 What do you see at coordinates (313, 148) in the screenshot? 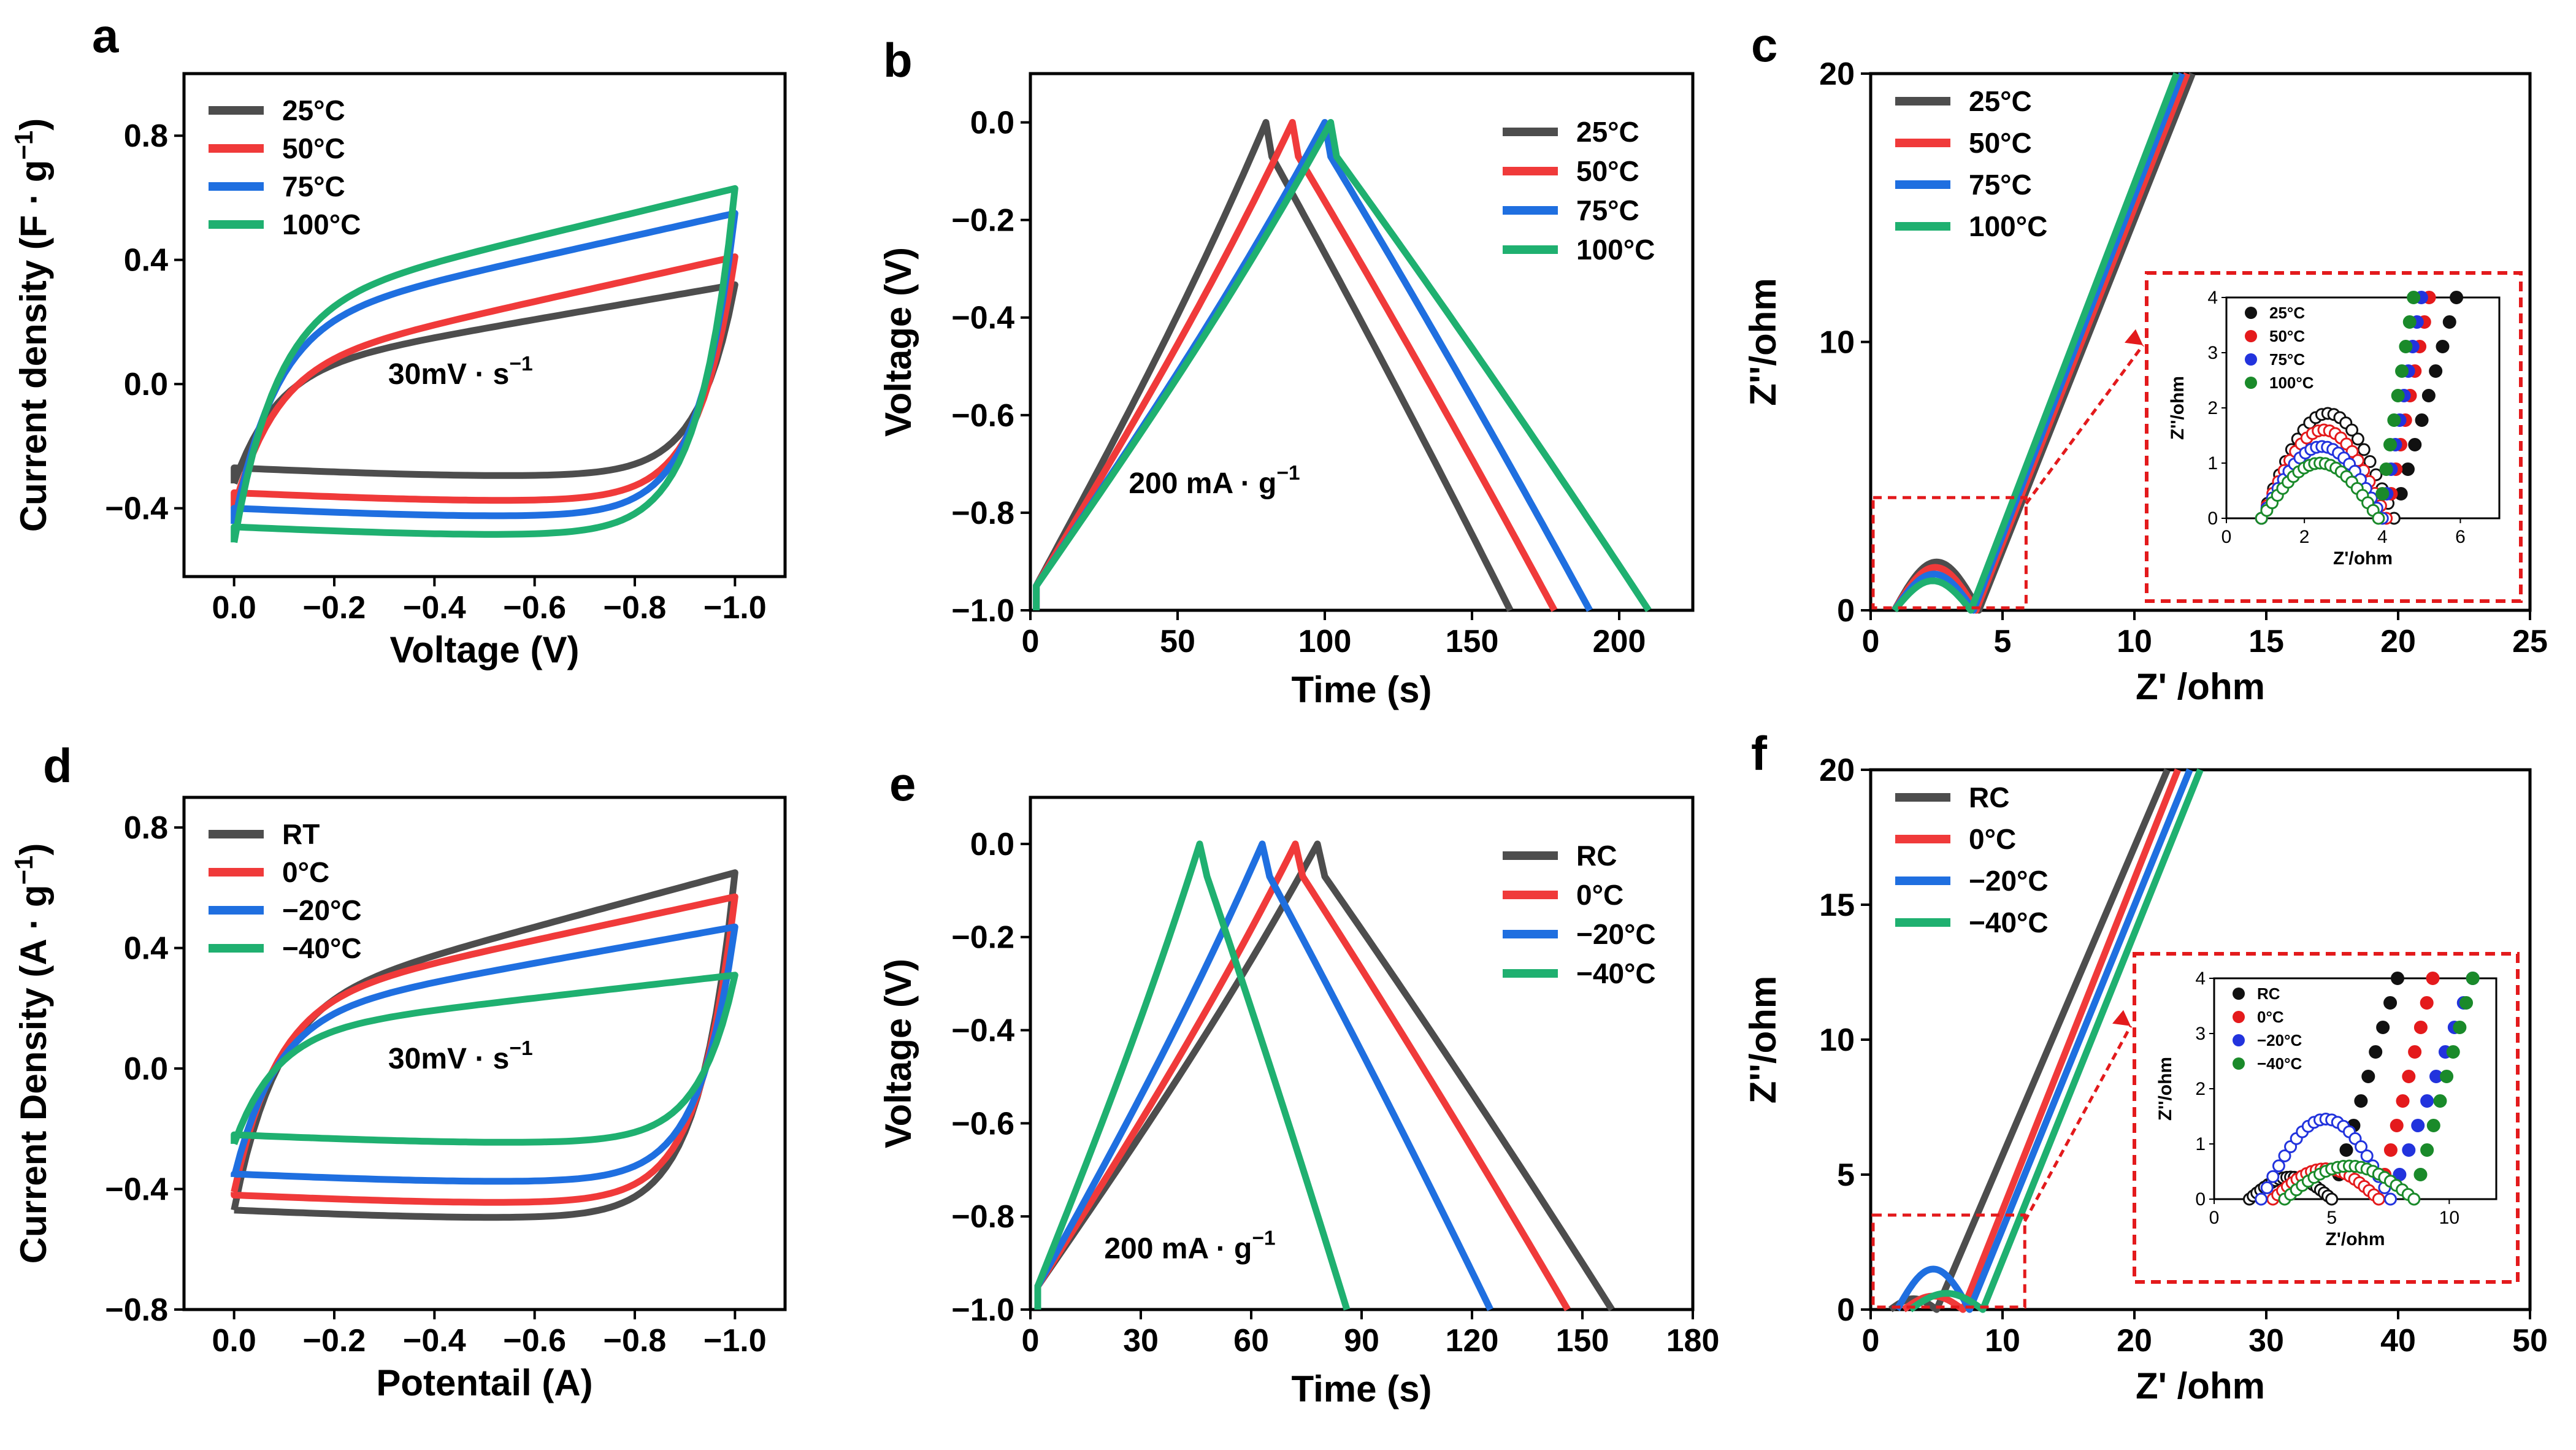
I see `legend-label: 50°C` at bounding box center [313, 148].